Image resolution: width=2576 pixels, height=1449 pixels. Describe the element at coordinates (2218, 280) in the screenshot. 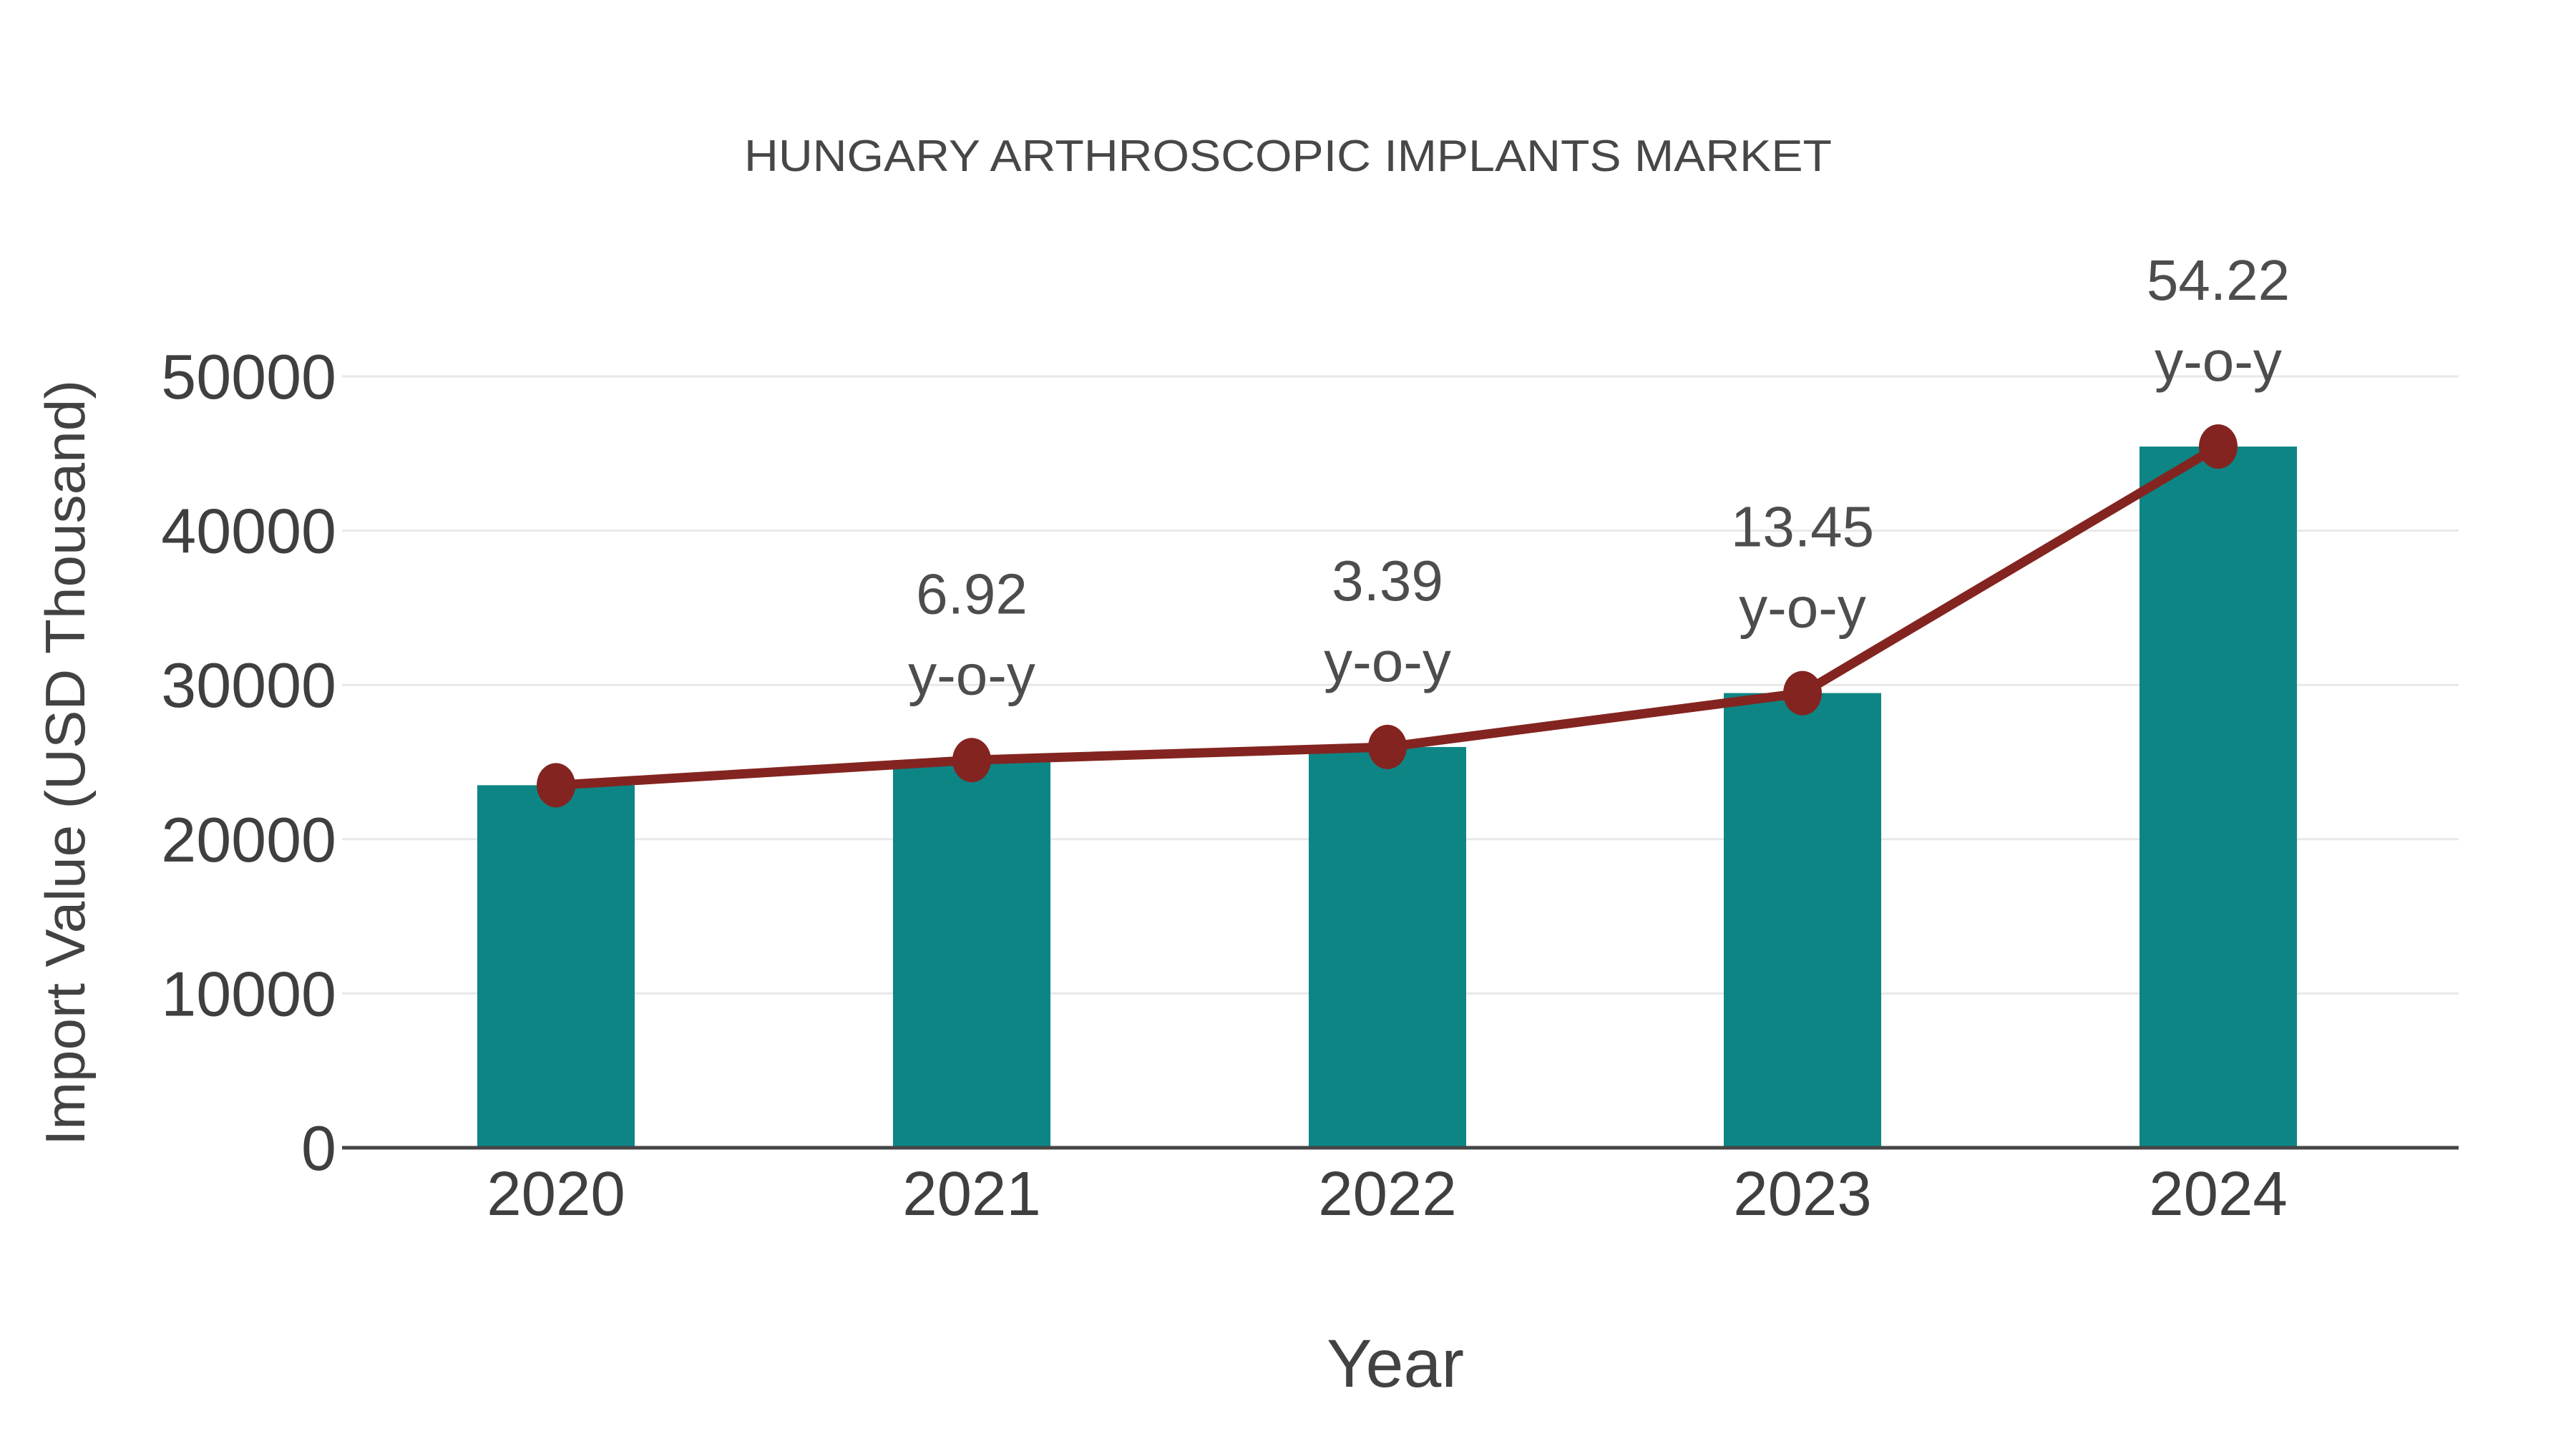

I see `annotation-value-2024: 54.22` at that location.